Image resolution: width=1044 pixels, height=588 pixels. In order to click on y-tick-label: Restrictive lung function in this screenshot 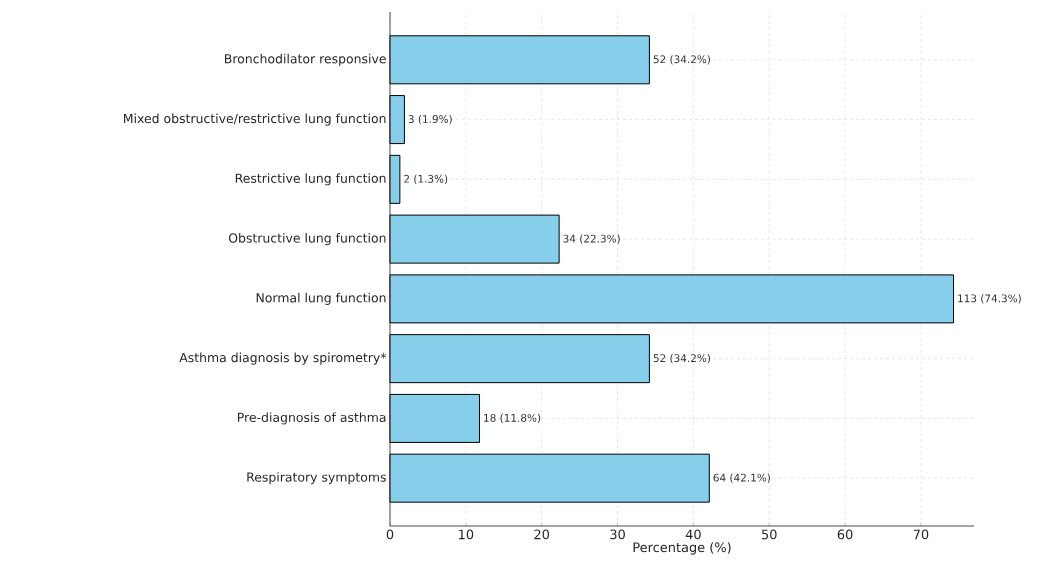, I will do `click(310, 179)`.